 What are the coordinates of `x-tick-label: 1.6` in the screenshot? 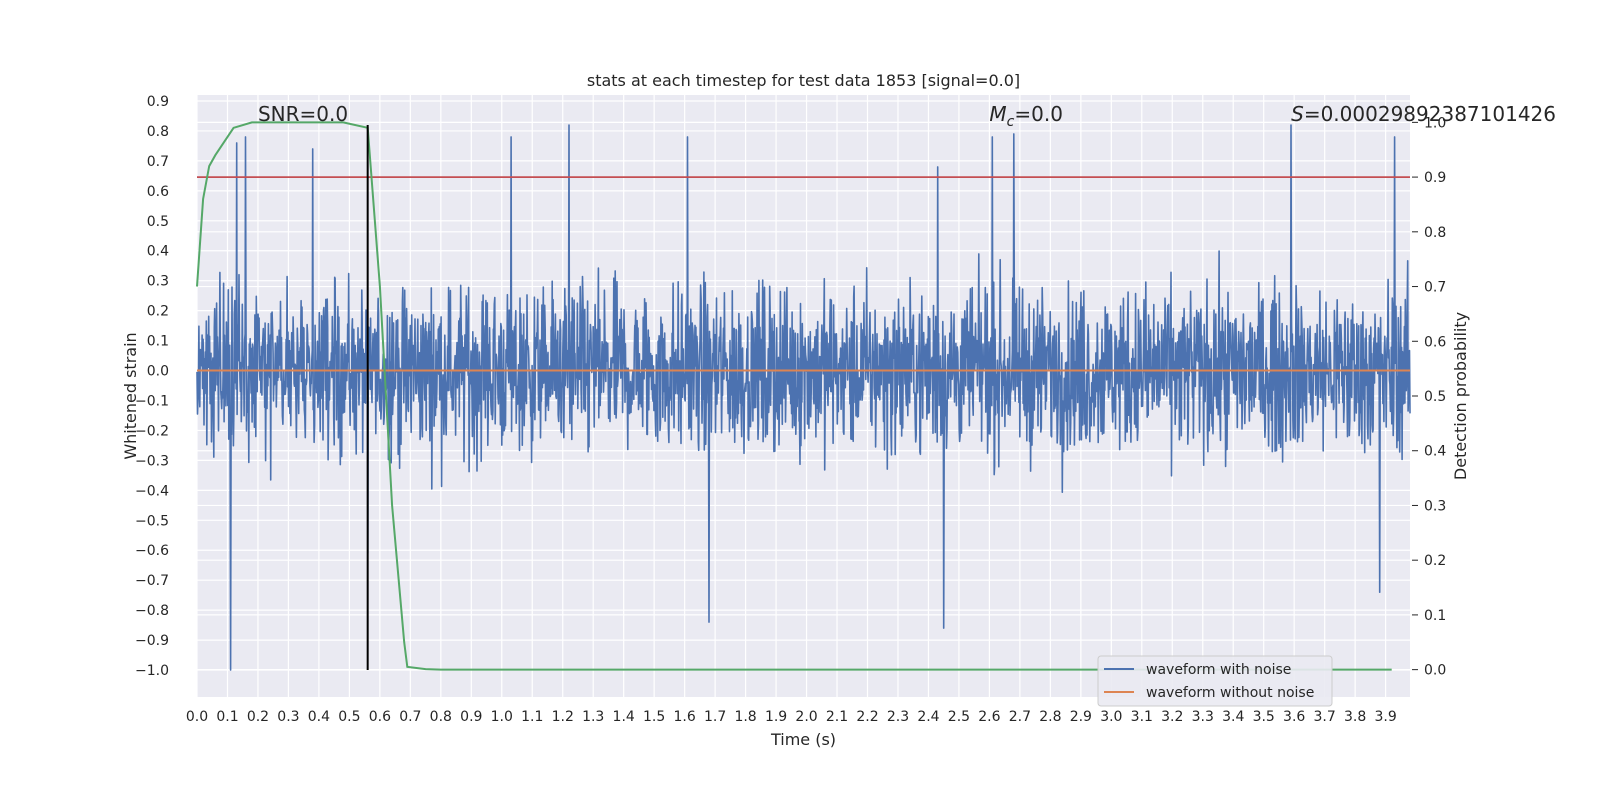 It's located at (685, 717).